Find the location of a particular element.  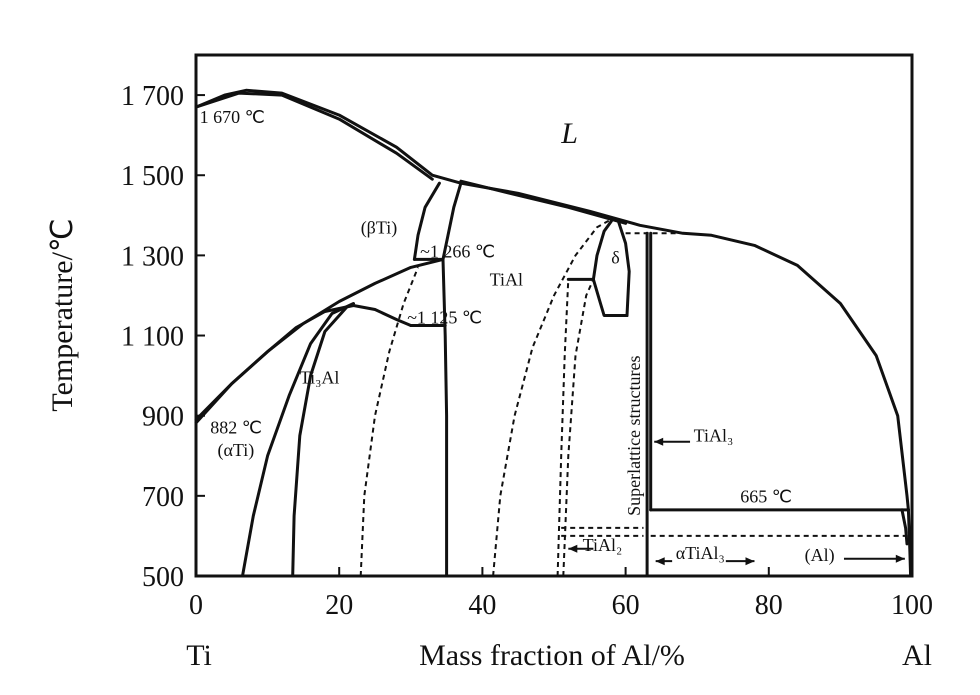

arrow-alpha-tial3-left is located at coordinates (664, 561).